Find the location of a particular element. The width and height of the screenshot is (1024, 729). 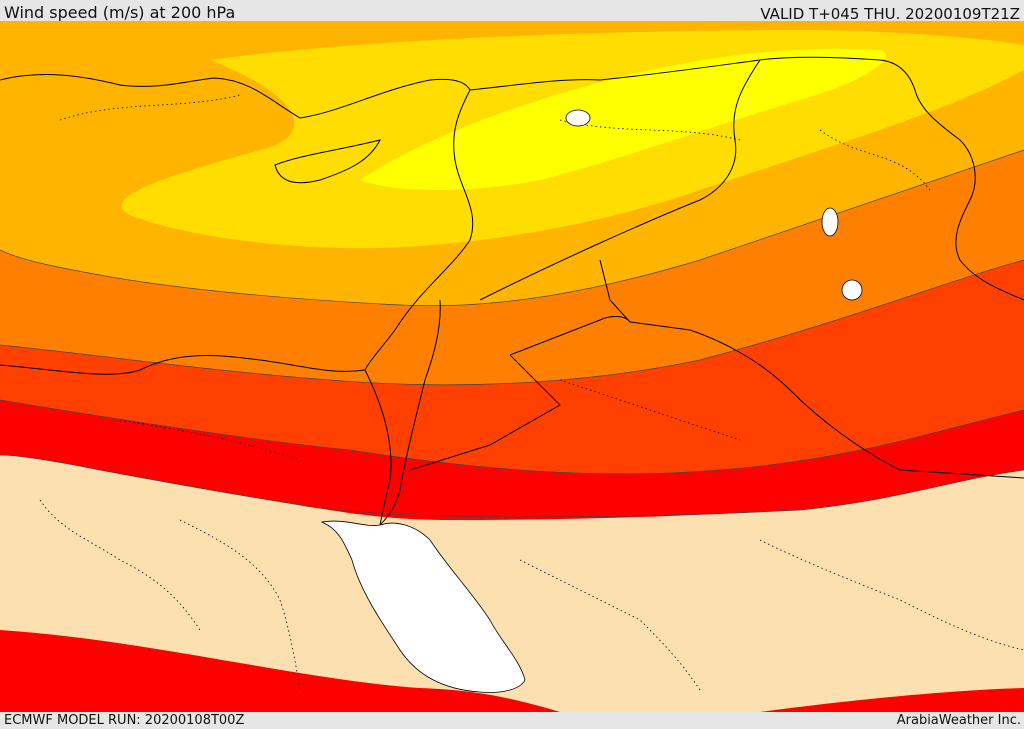

wind-band-southeast-red is located at coordinates (892, 700).